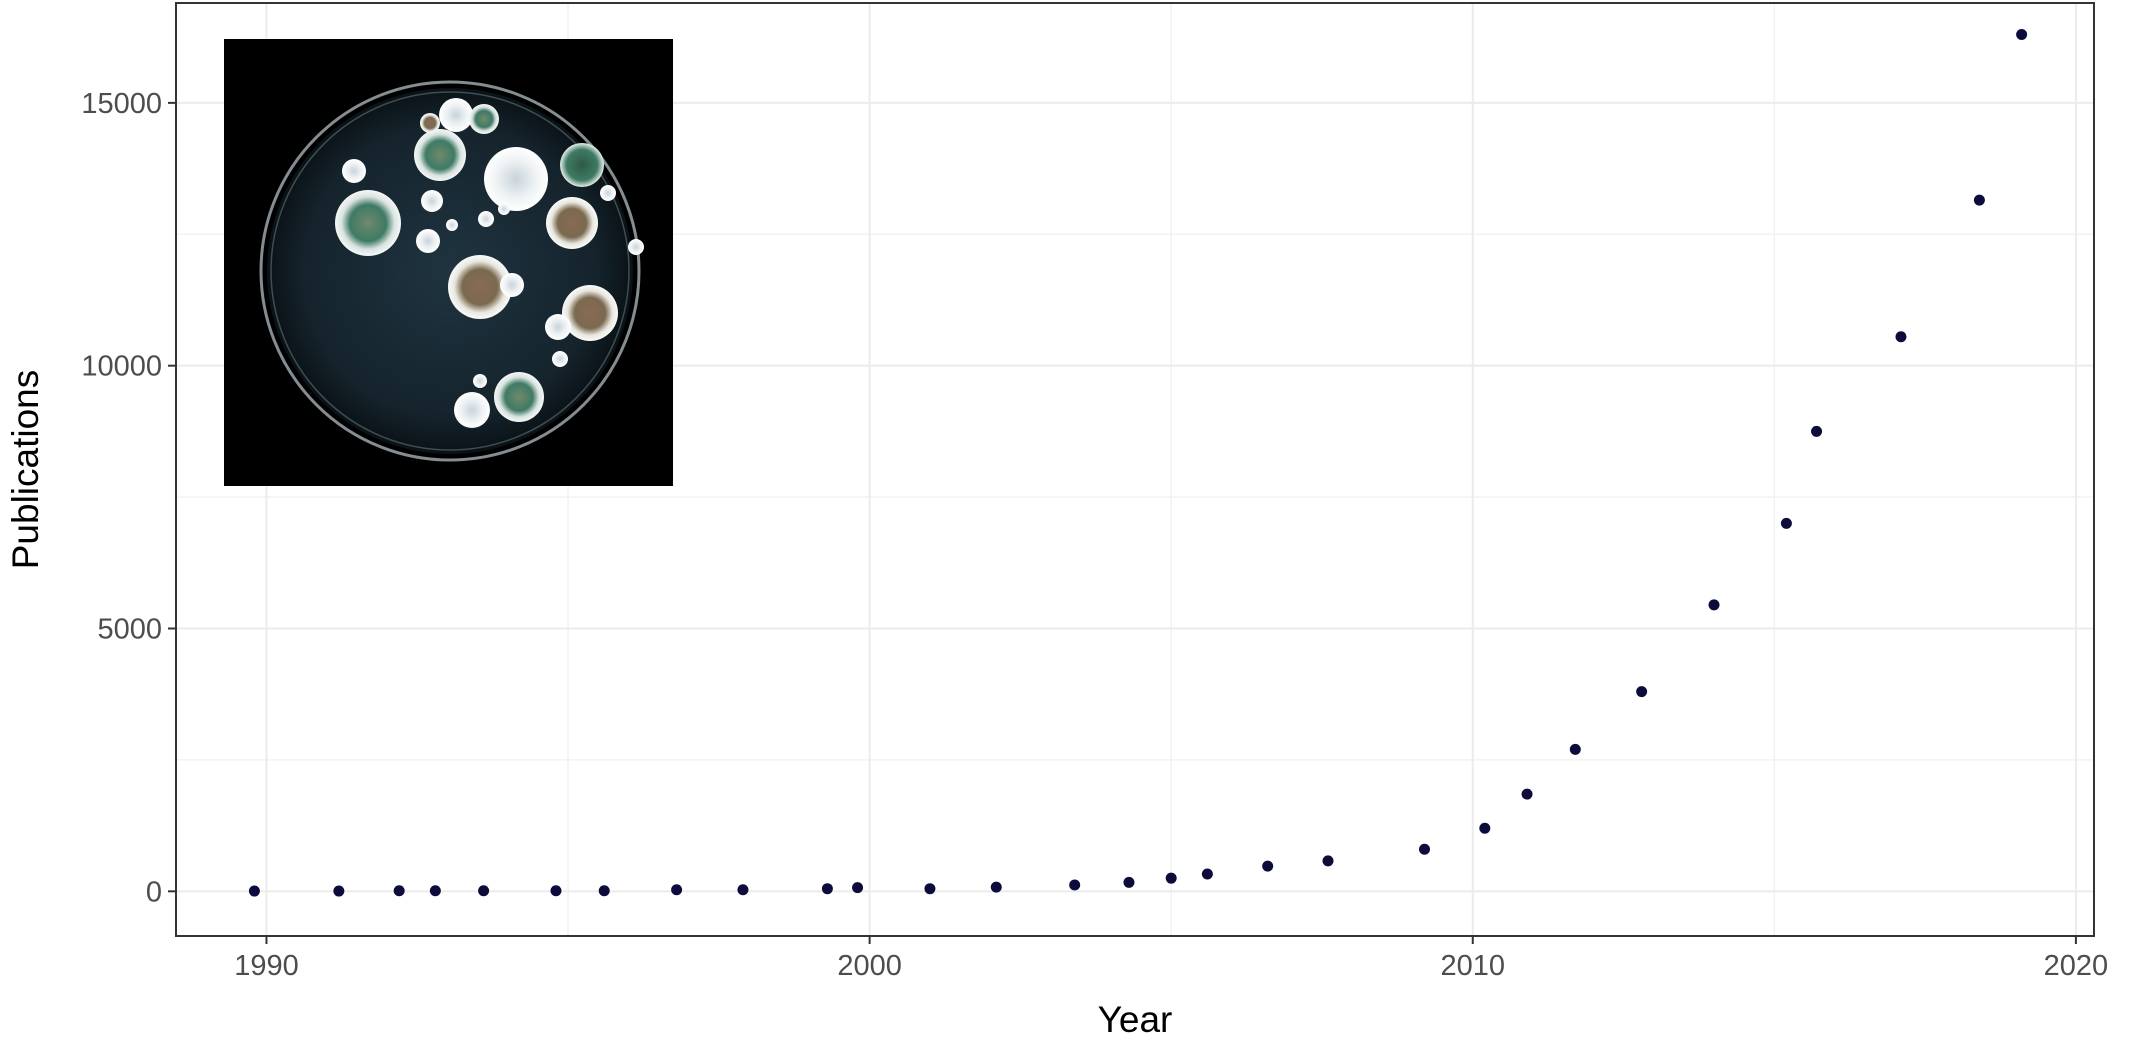  I want to click on x-axis-title: Year, so click(1135, 1019).